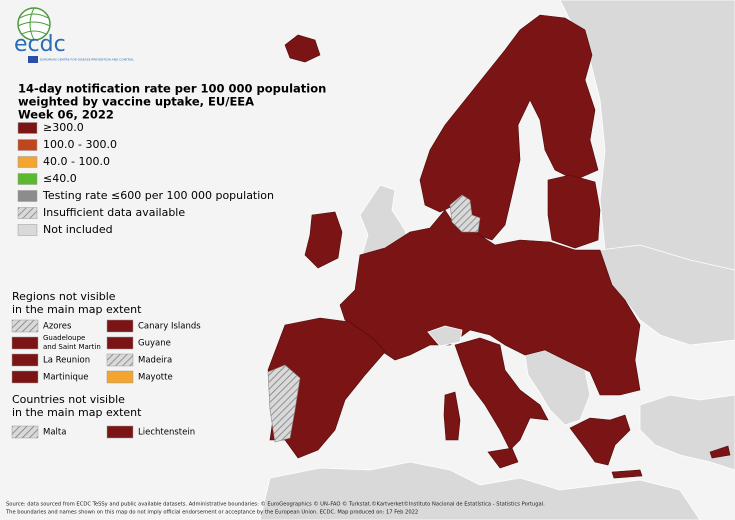 Image resolution: width=735 pixels, height=520 pixels. Describe the element at coordinates (158, 195) in the screenshot. I see `legend-label: Testing rate ≤600 per 100 000 population` at that location.